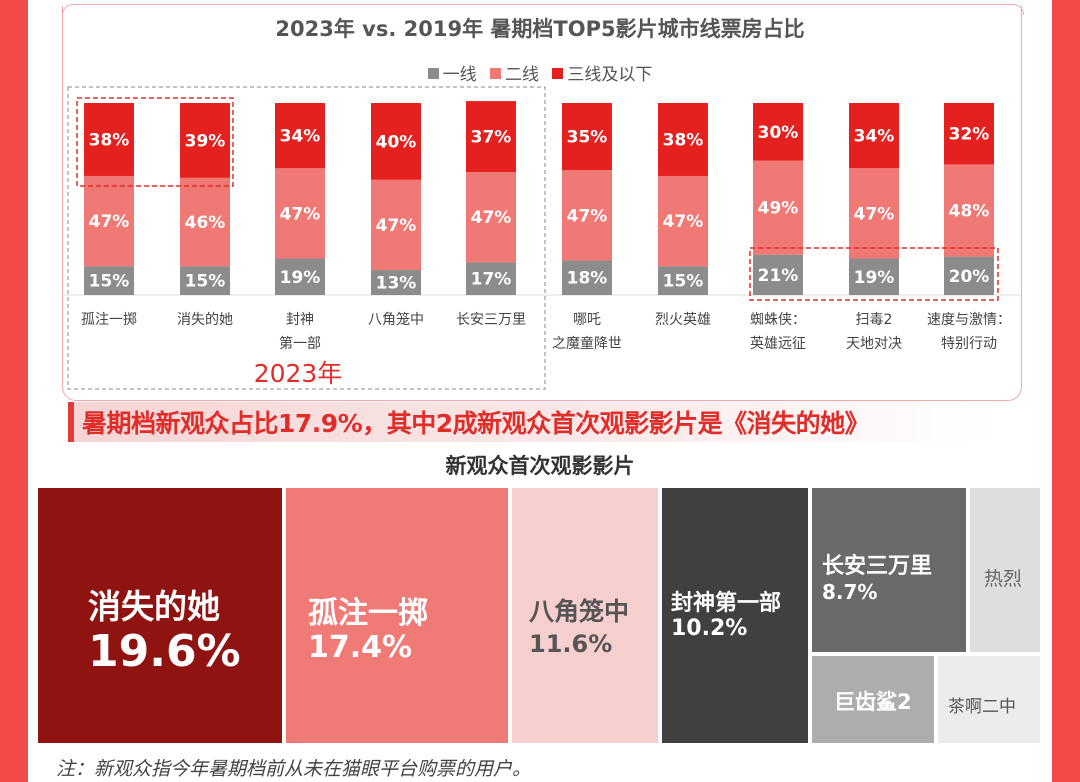  I want to click on treemap-tile-name: 热烈, so click(1003, 579).